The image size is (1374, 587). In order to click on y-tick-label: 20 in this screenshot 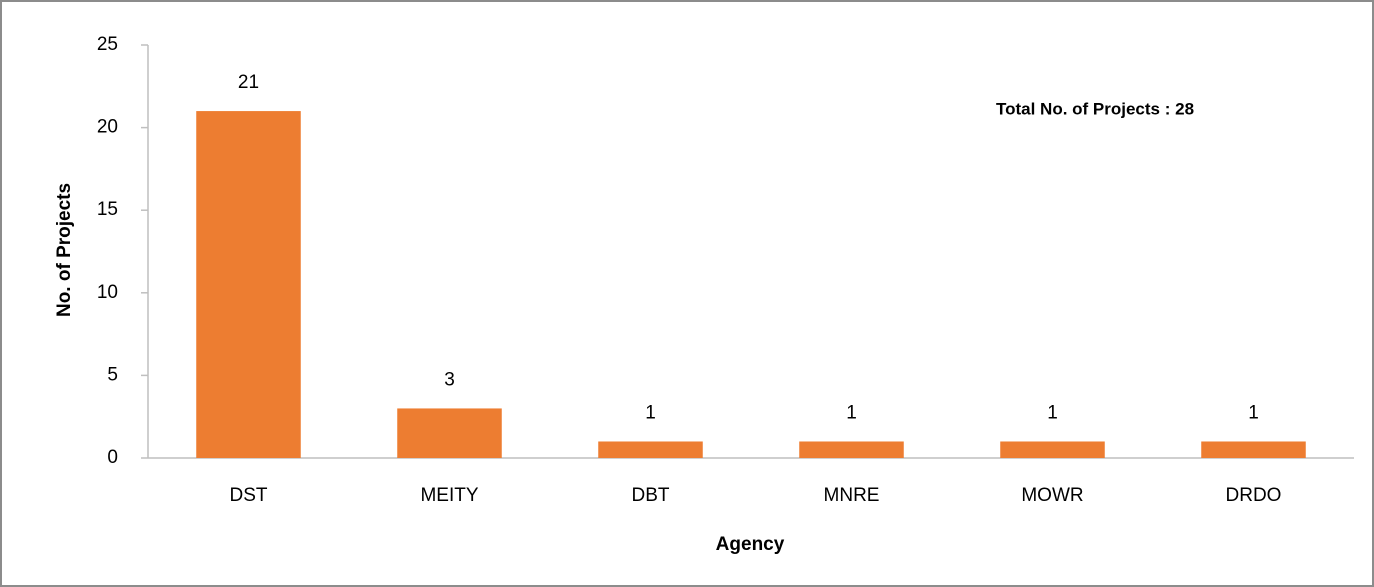, I will do `click(107, 127)`.